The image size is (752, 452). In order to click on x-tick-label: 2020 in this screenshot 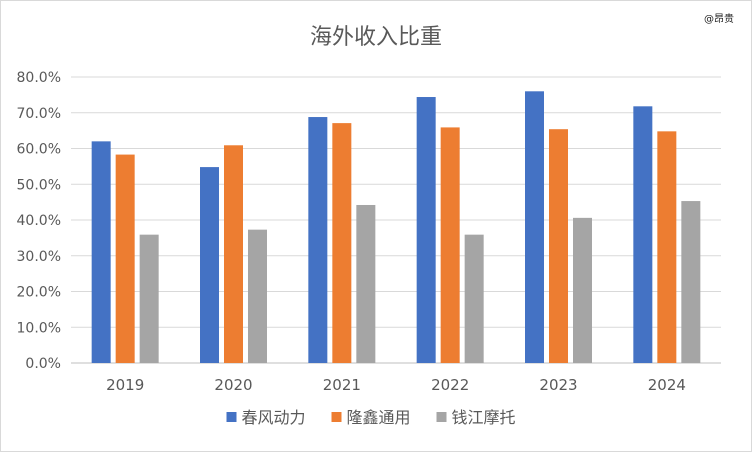, I will do `click(233, 385)`.